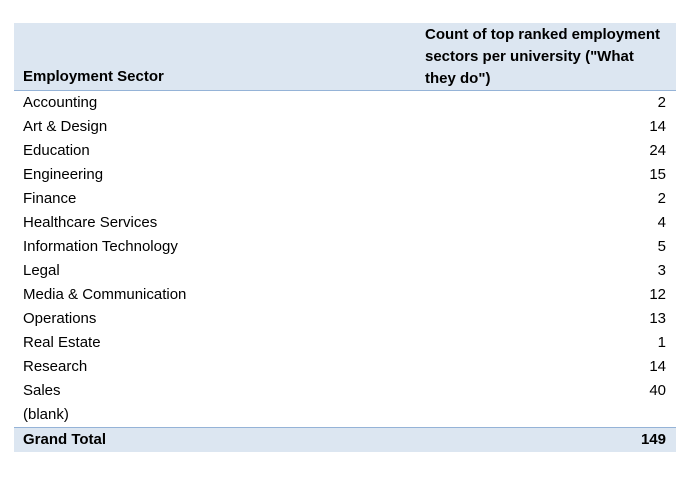  What do you see at coordinates (345, 199) in the screenshot?
I see `table-row: Finance 2` at bounding box center [345, 199].